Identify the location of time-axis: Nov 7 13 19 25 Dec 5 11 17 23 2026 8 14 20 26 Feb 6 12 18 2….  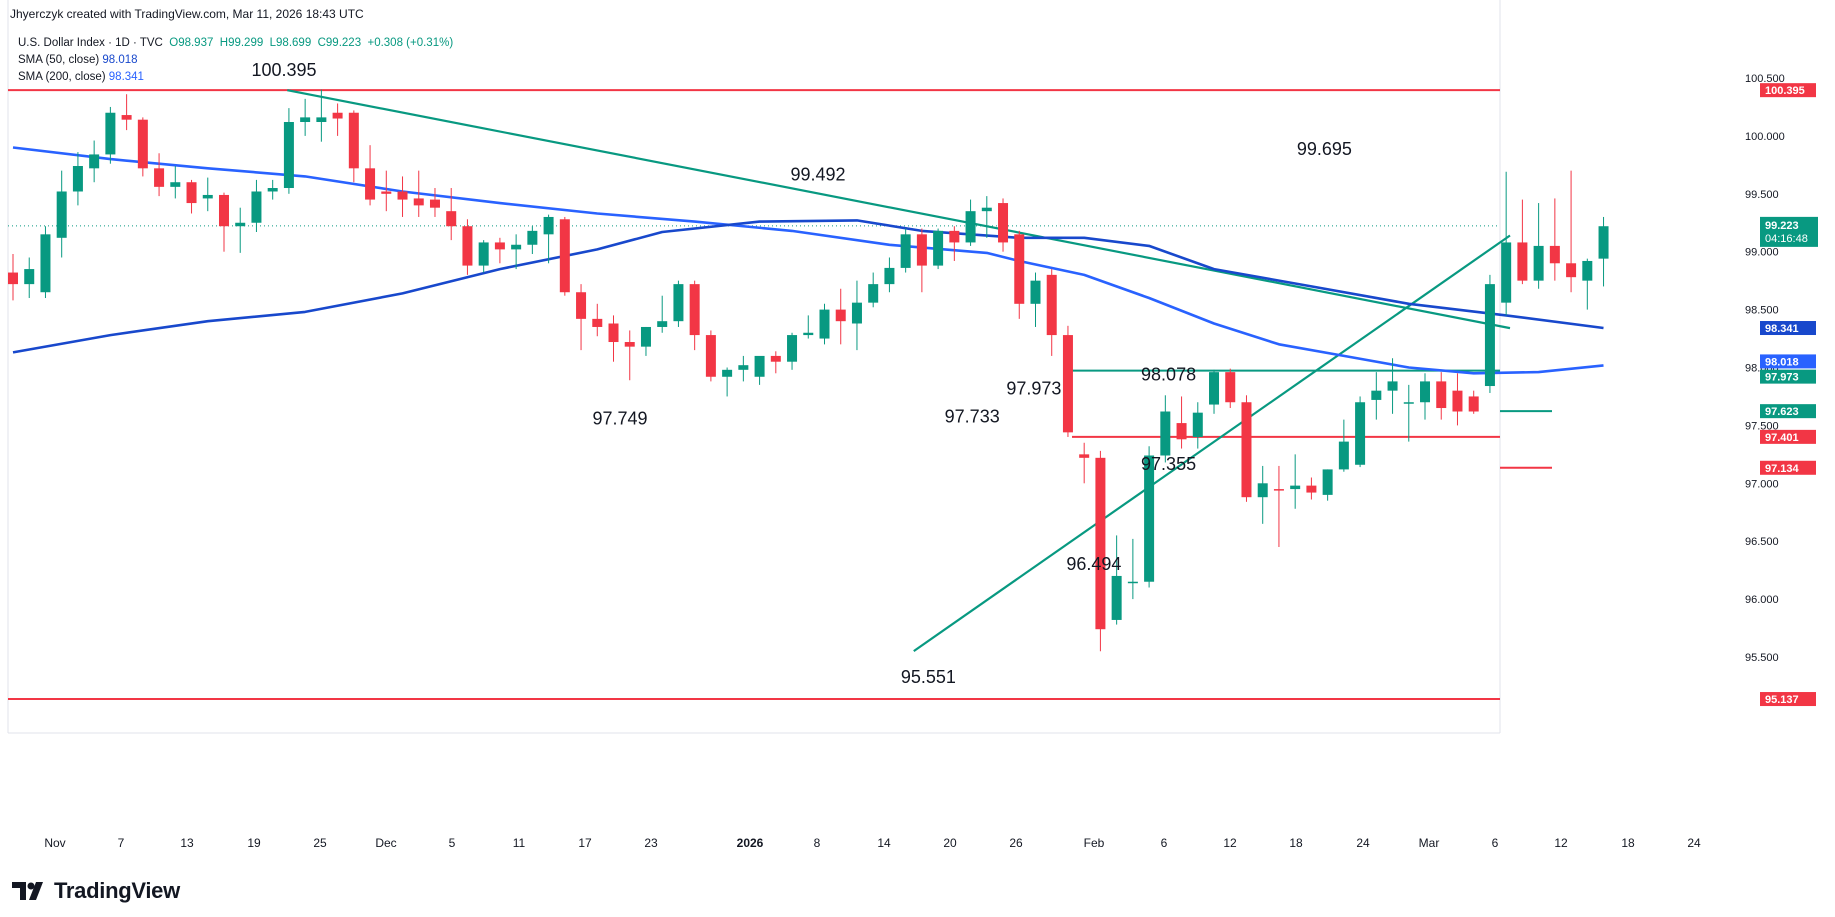
(872, 843).